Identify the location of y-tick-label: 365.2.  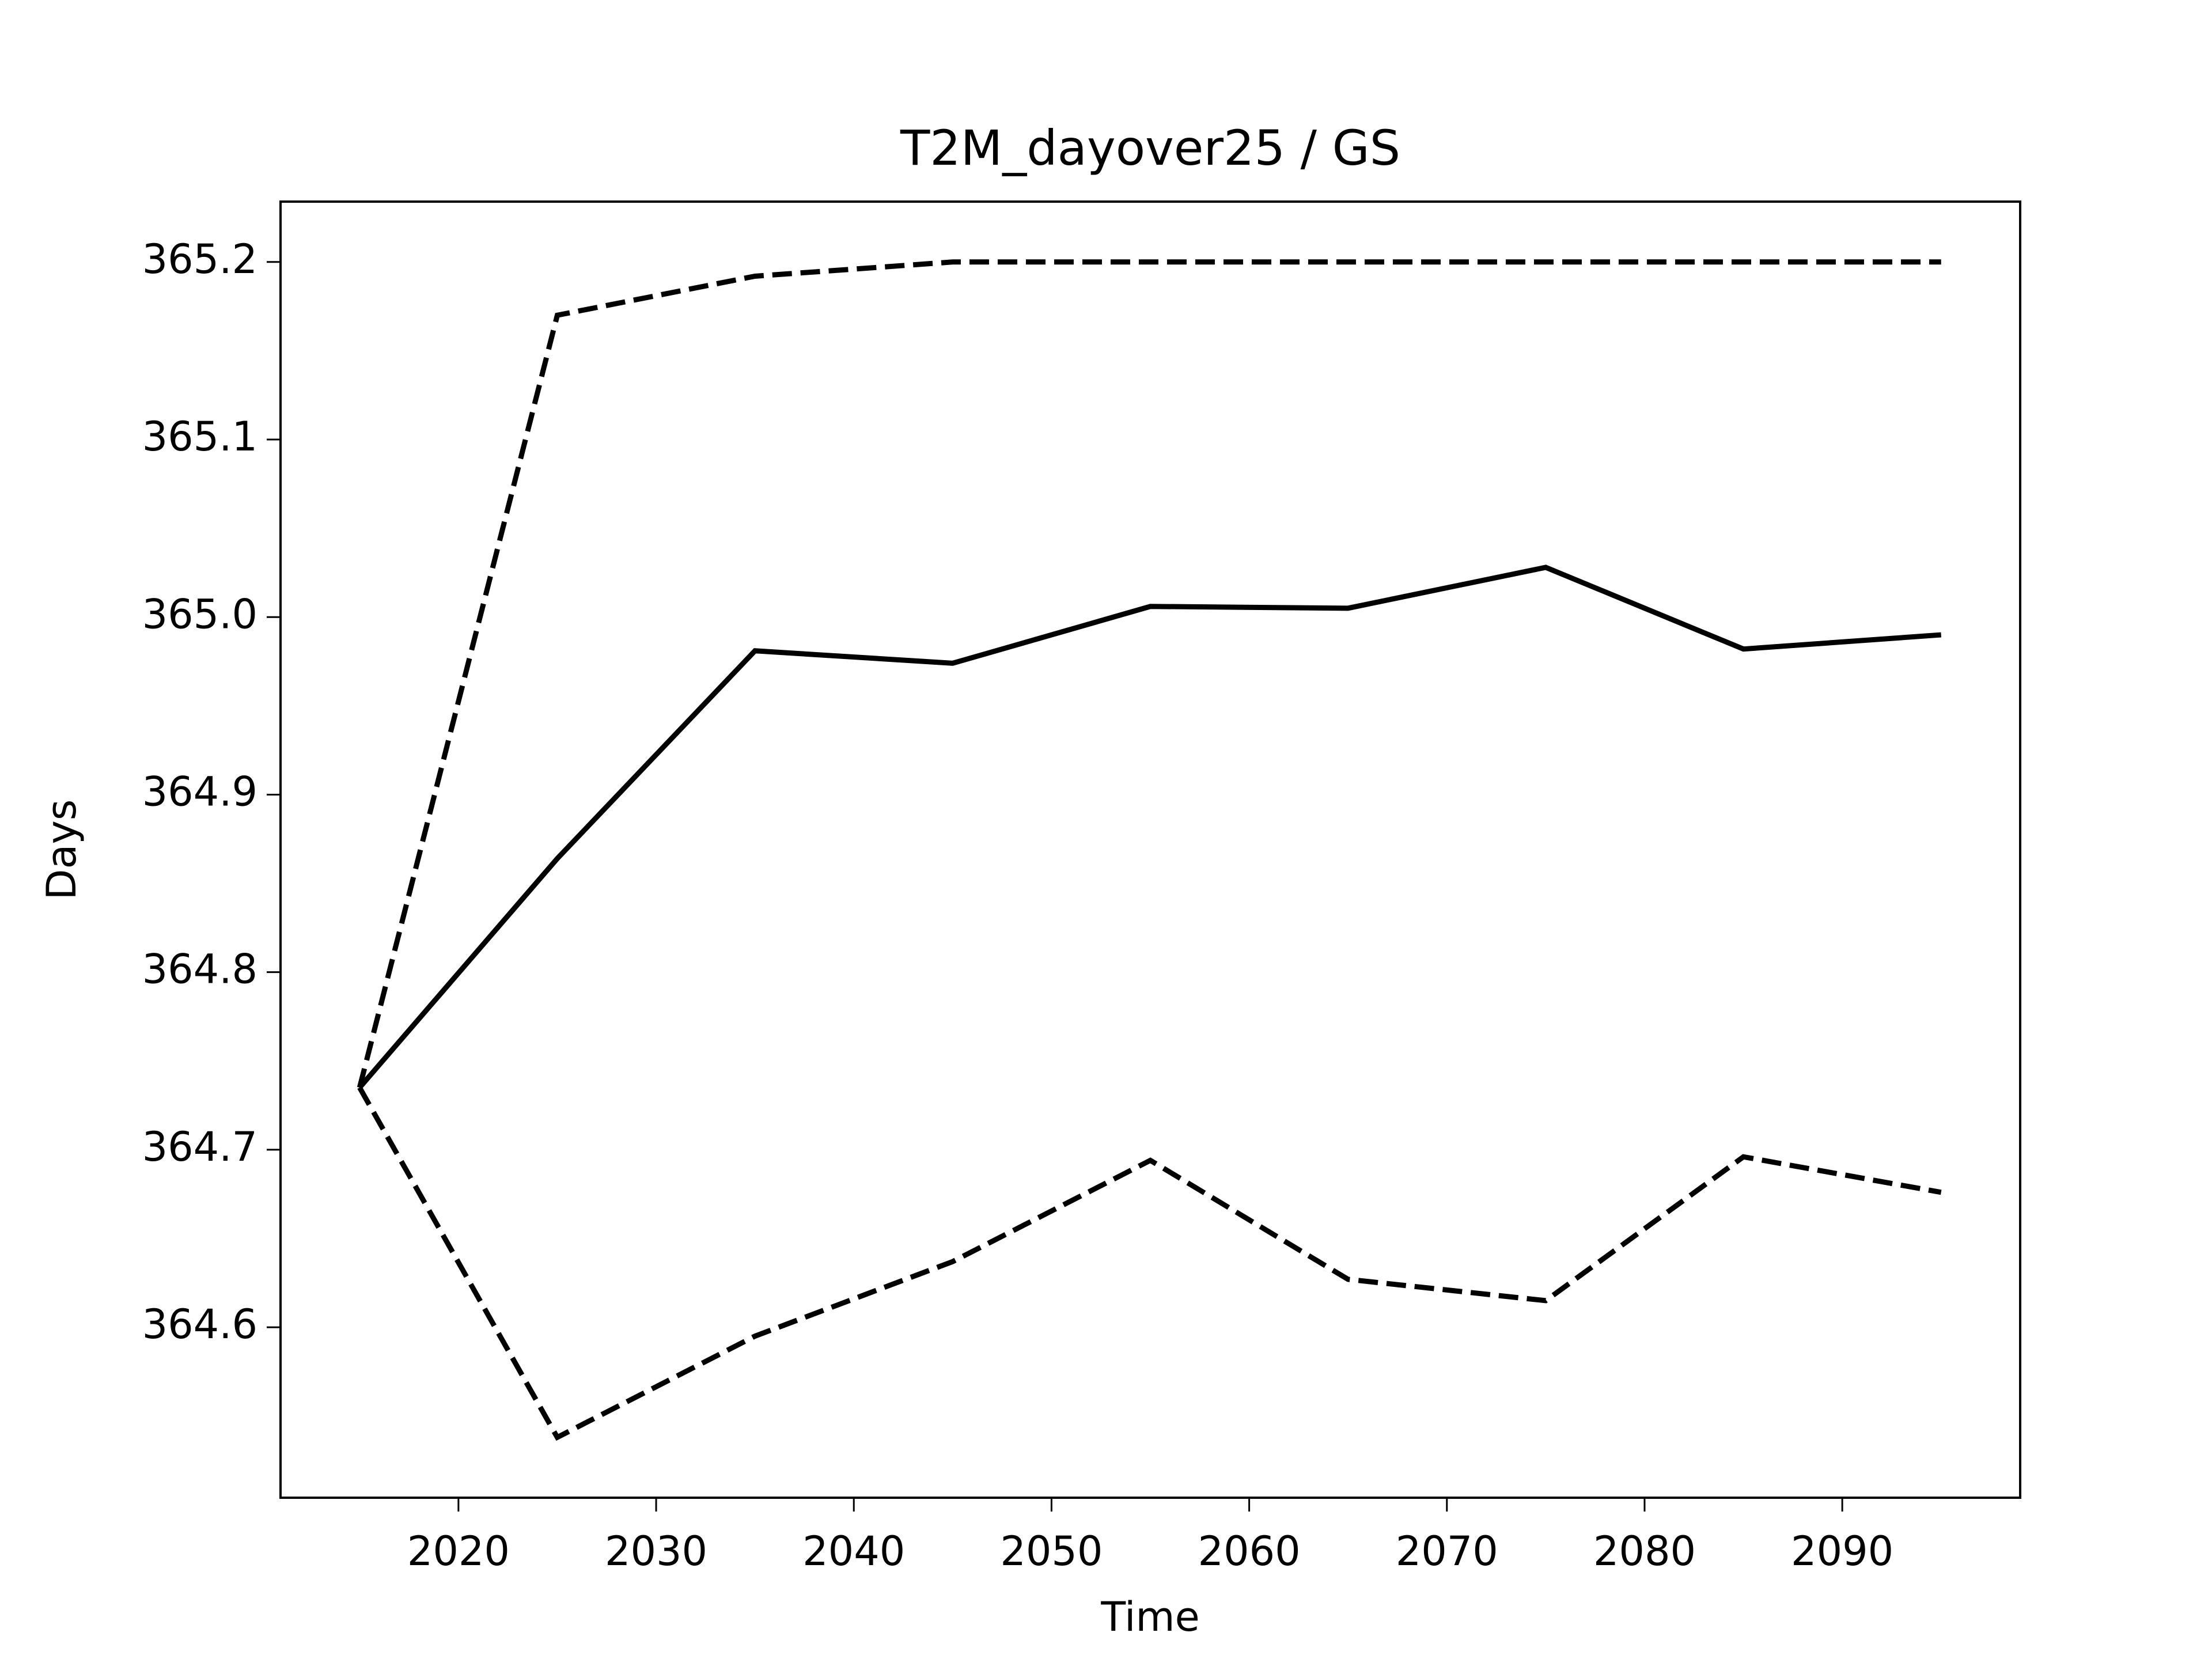
(199, 259).